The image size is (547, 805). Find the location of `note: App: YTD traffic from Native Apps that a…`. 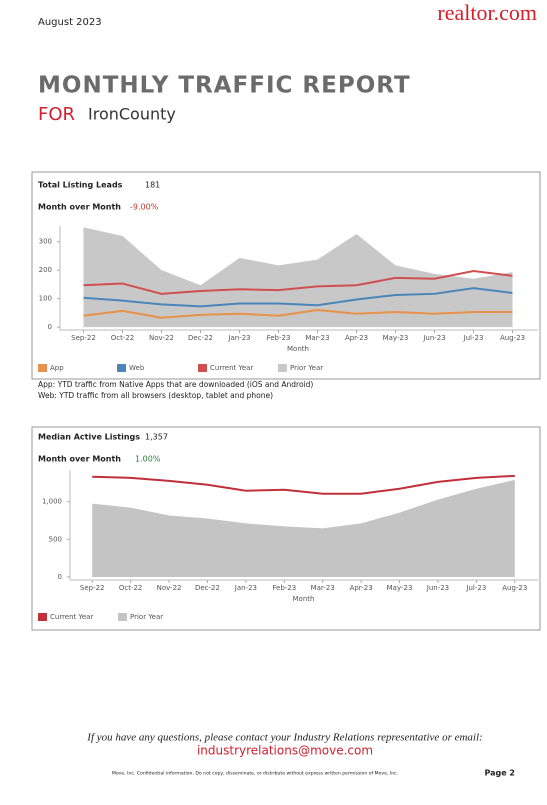

note: App: YTD traffic from Native Apps that a… is located at coordinates (175, 384).